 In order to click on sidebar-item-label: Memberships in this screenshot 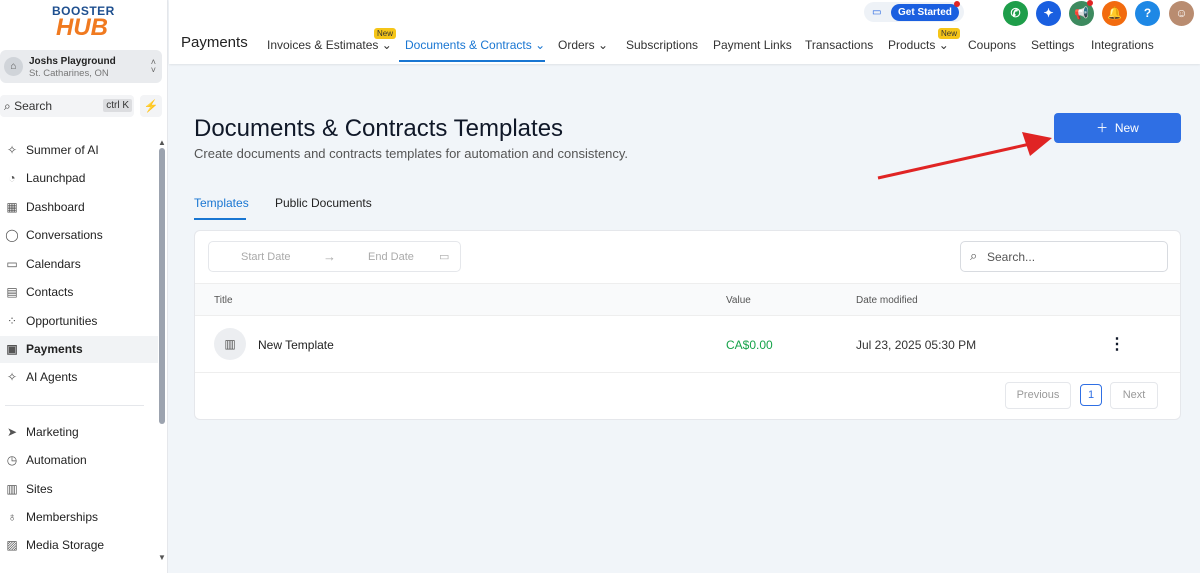, I will do `click(62, 517)`.